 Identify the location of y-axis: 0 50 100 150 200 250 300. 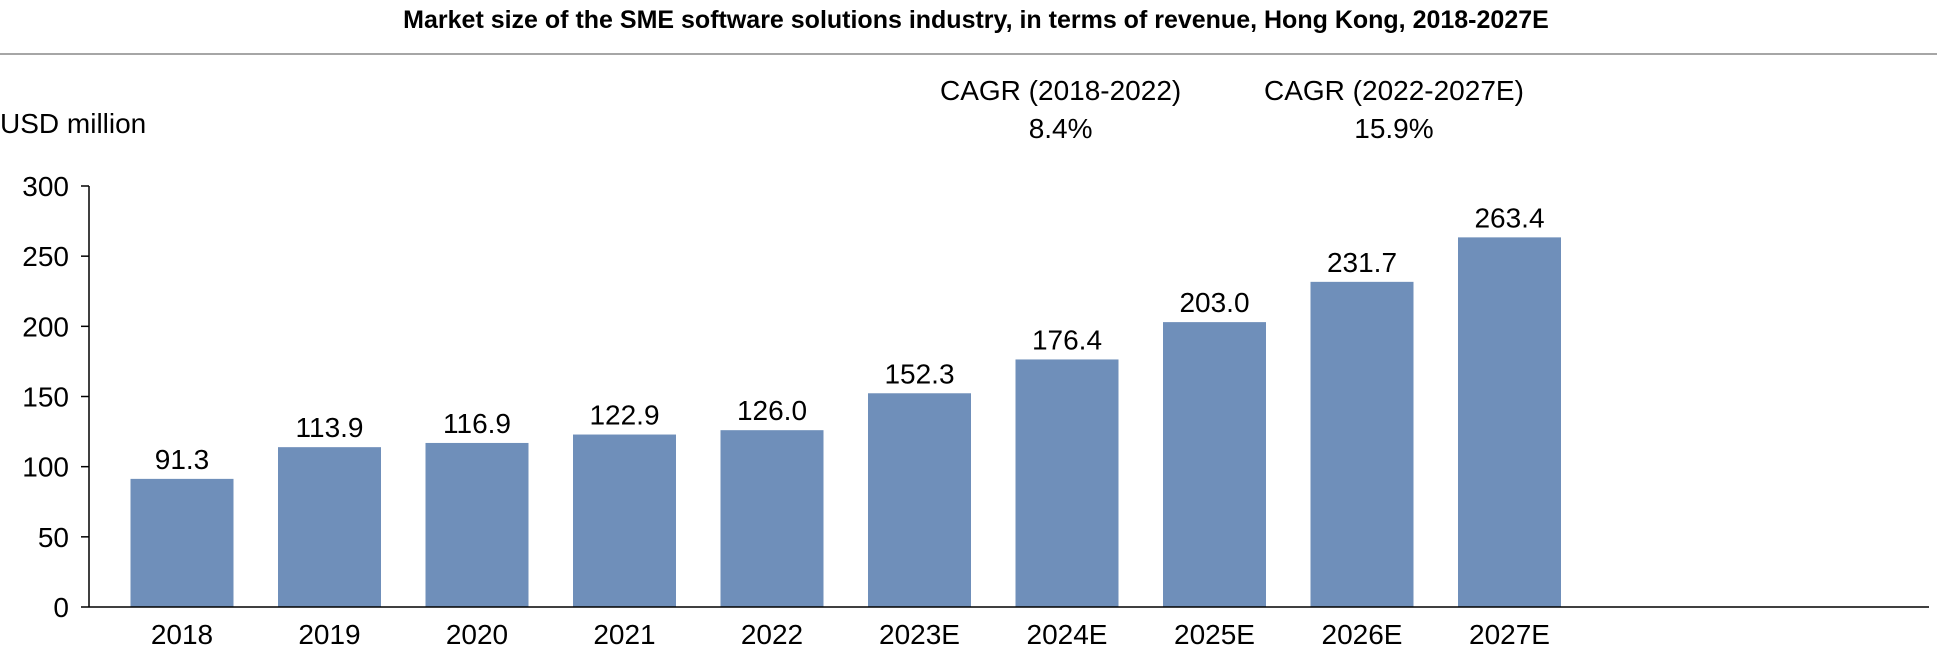
(56, 397).